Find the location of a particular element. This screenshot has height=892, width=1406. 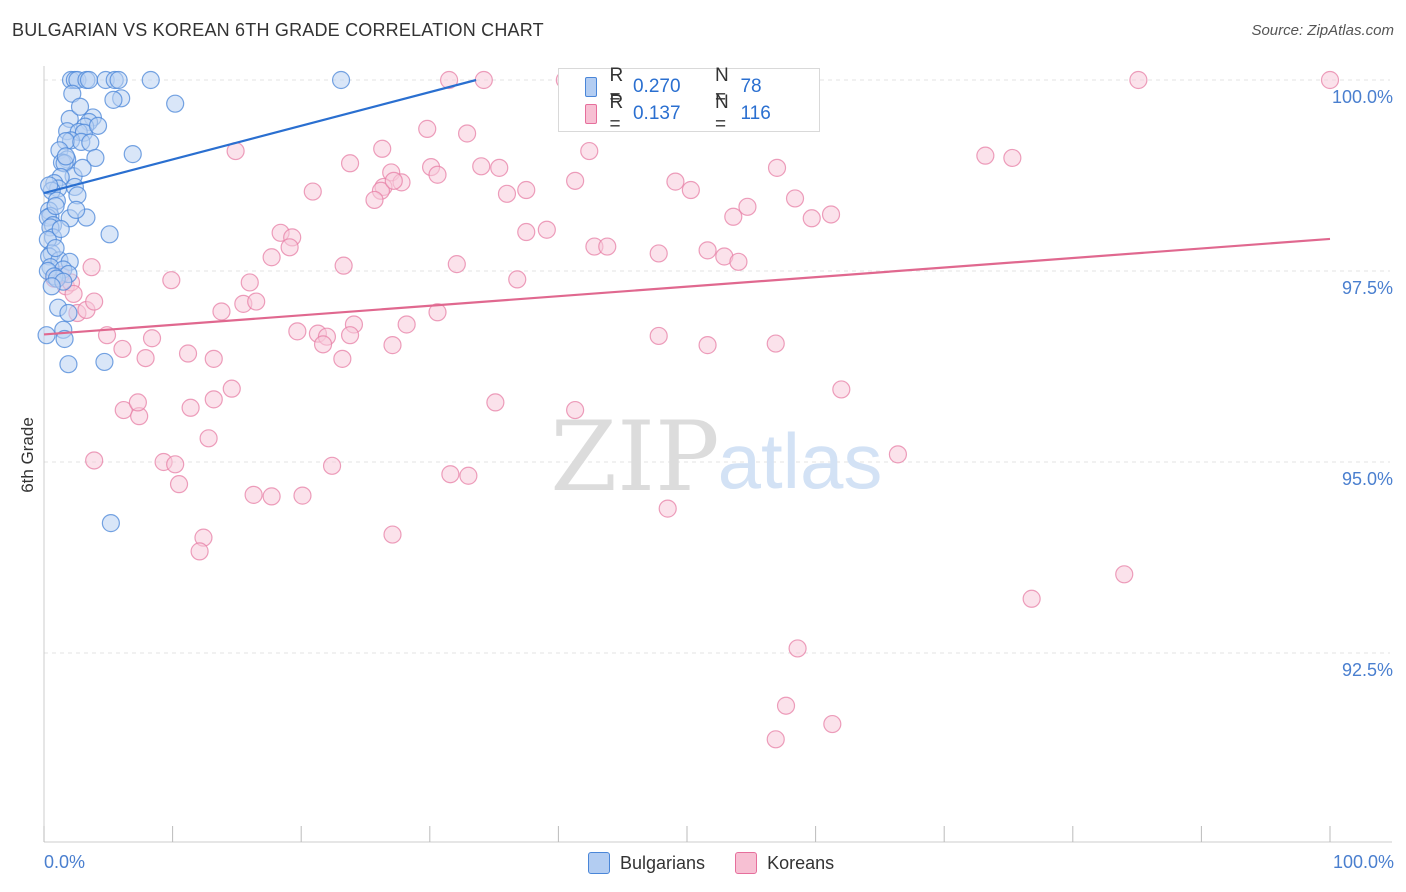

y-tick-label: 95.0% is located at coordinates (1367, 479).